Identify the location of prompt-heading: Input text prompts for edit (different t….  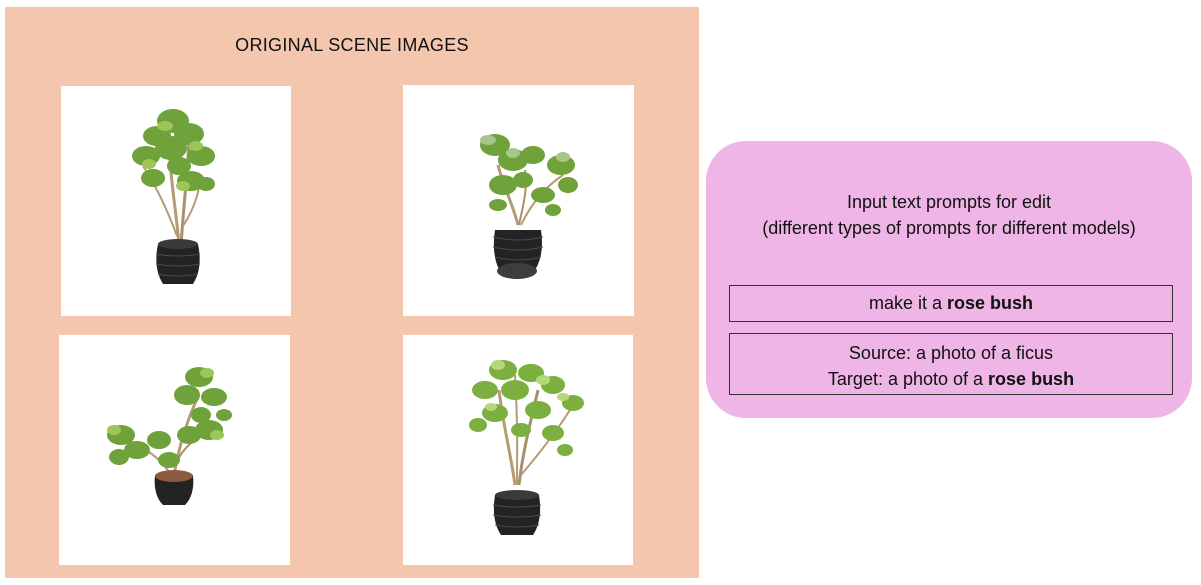
(949, 215).